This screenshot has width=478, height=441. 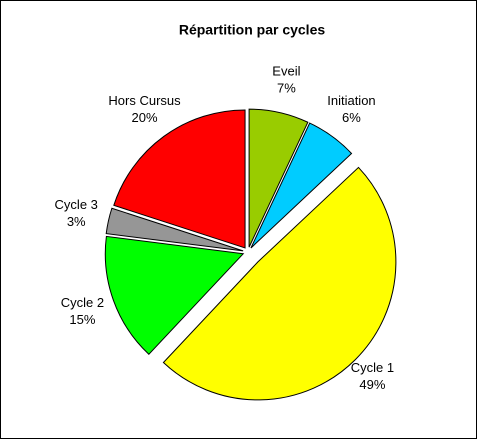 What do you see at coordinates (286, 71) in the screenshot?
I see `slice-label: Eveil` at bounding box center [286, 71].